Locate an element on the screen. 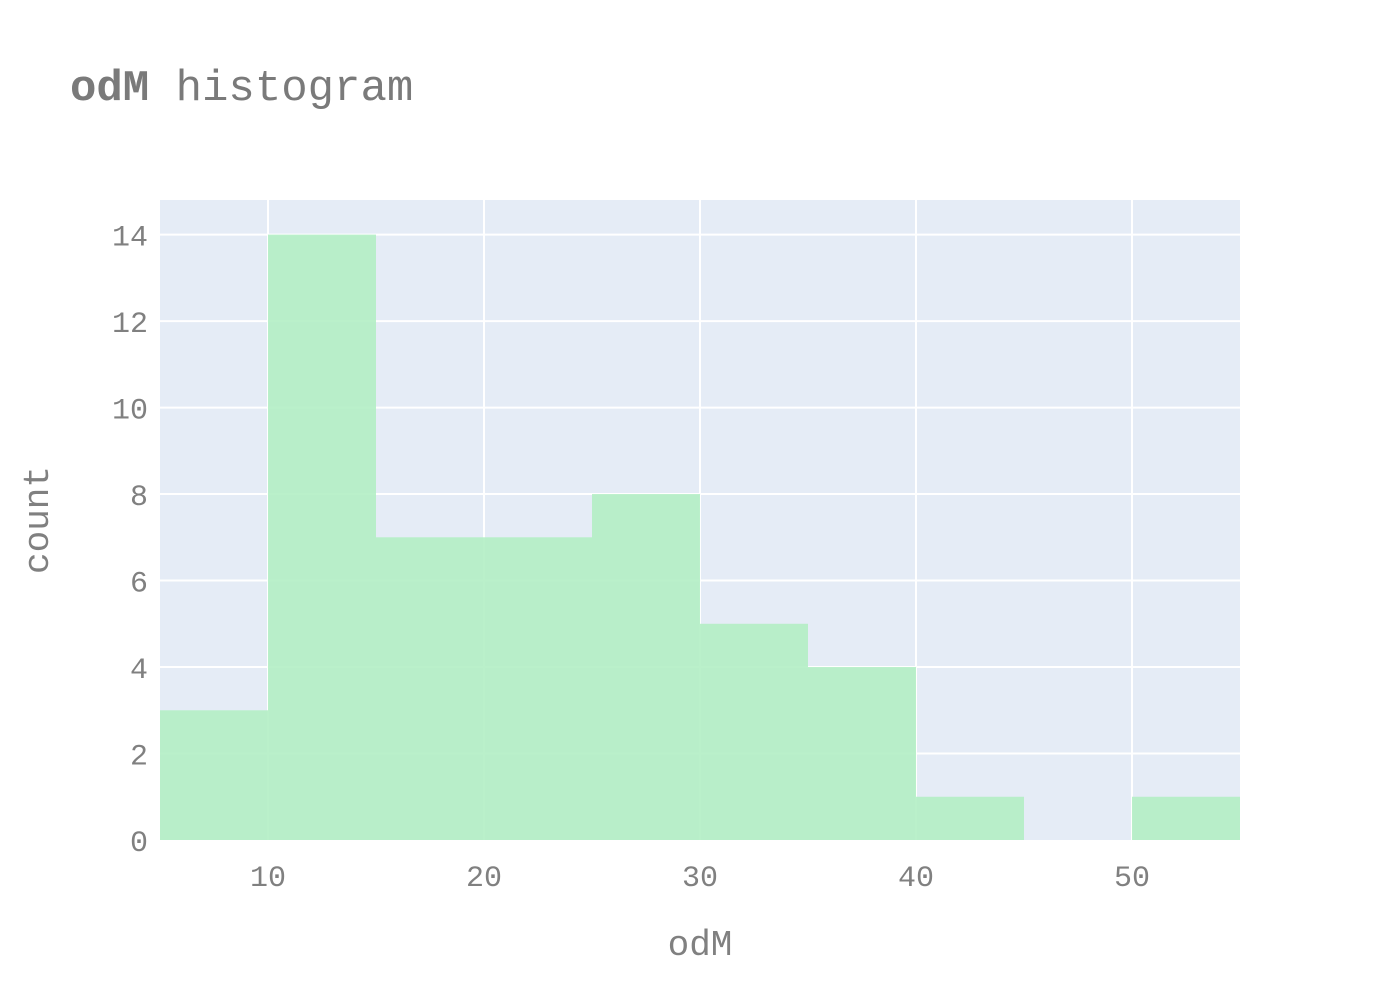 Image resolution: width=1400 pixels, height=1000 pixels. y-axis-ticks: 0 2 4 6 8 10 12 14 is located at coordinates (130, 541).